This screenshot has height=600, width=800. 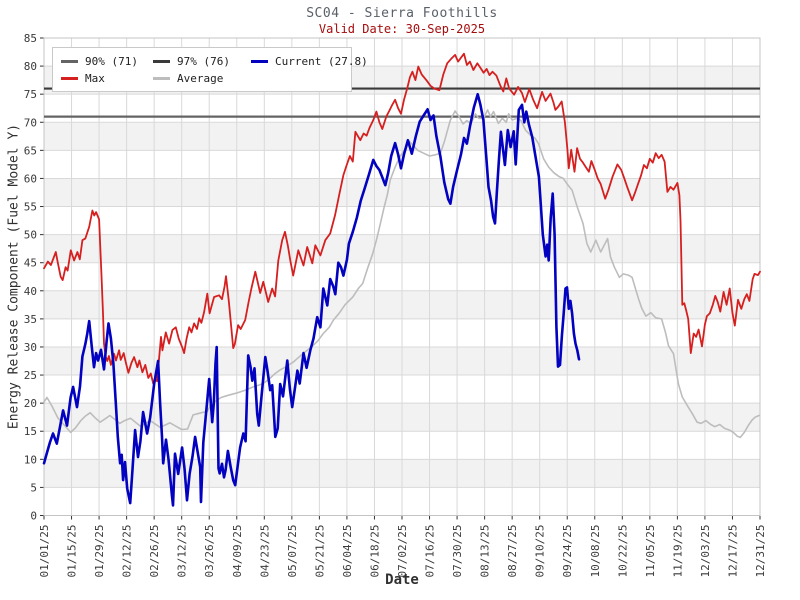 I want to click on x-tick-label: 01/01/25, so click(x=44, y=551).